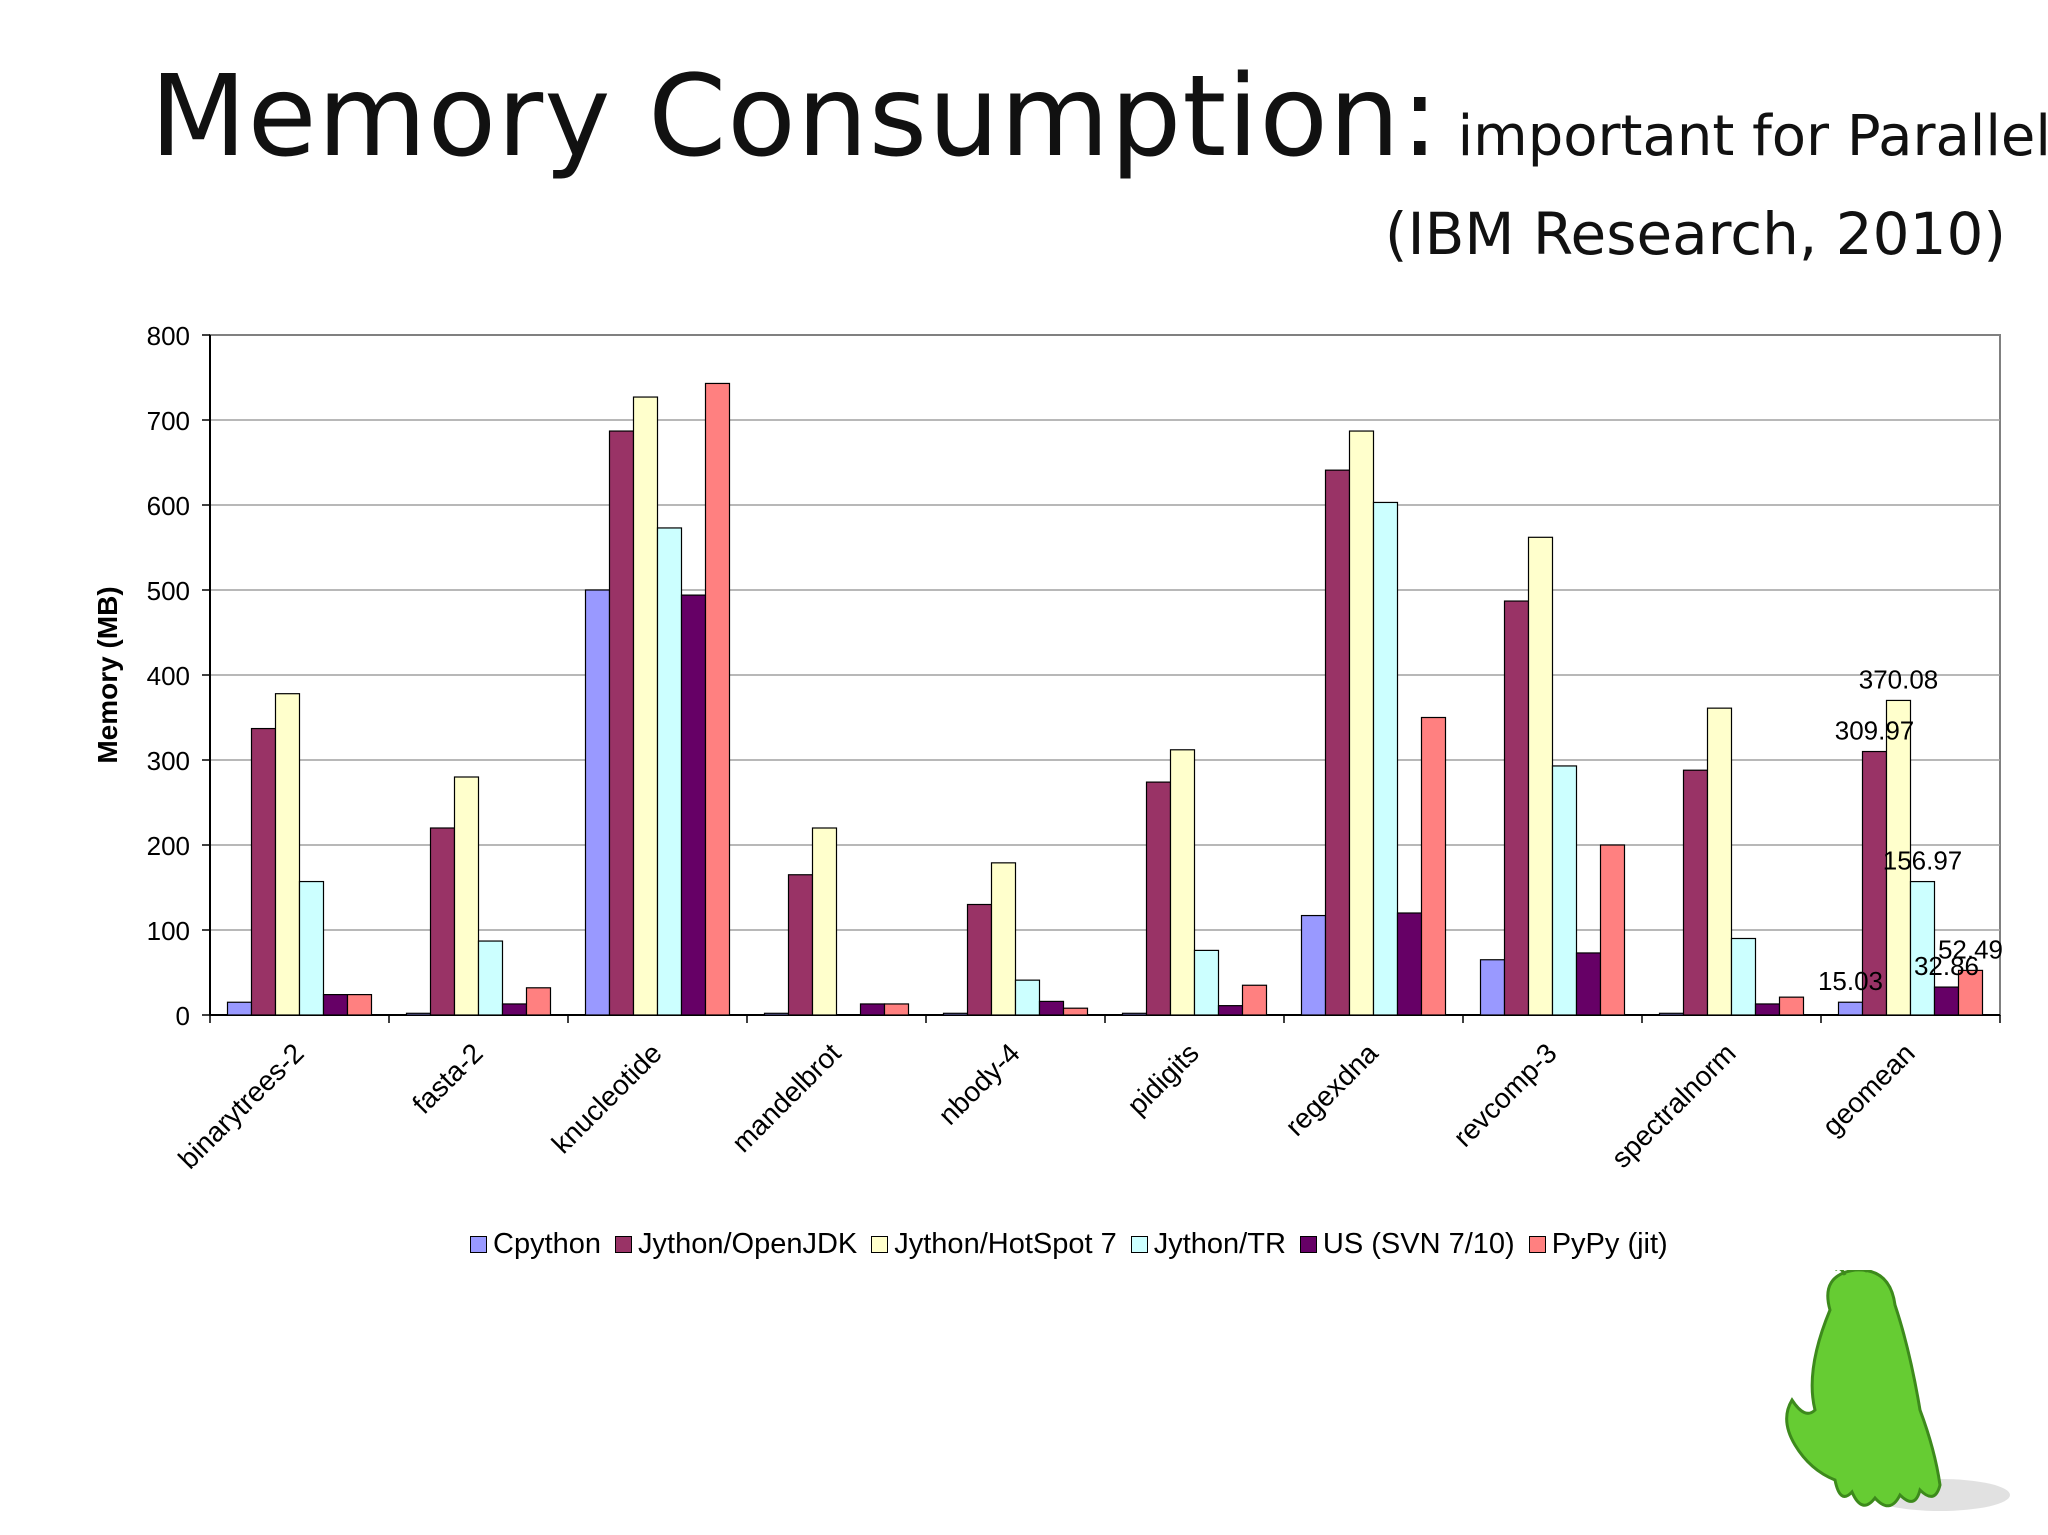 This screenshot has height=1535, width=2048. What do you see at coordinates (669, 771) in the screenshot?
I see `bar-knucleotide-jython-tr` at bounding box center [669, 771].